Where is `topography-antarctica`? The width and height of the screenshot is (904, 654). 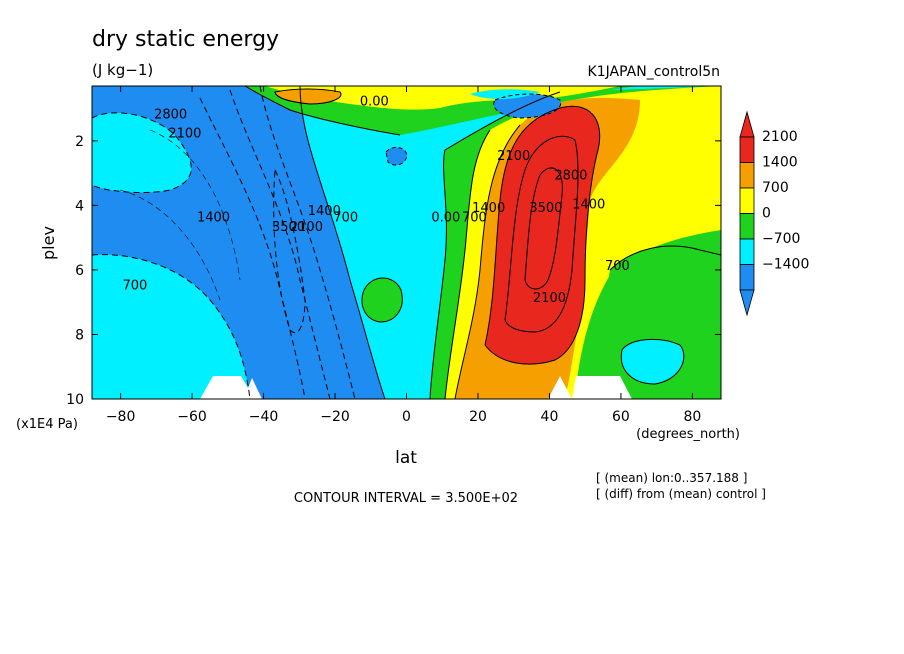
topography-antarctica is located at coordinates (231, 387).